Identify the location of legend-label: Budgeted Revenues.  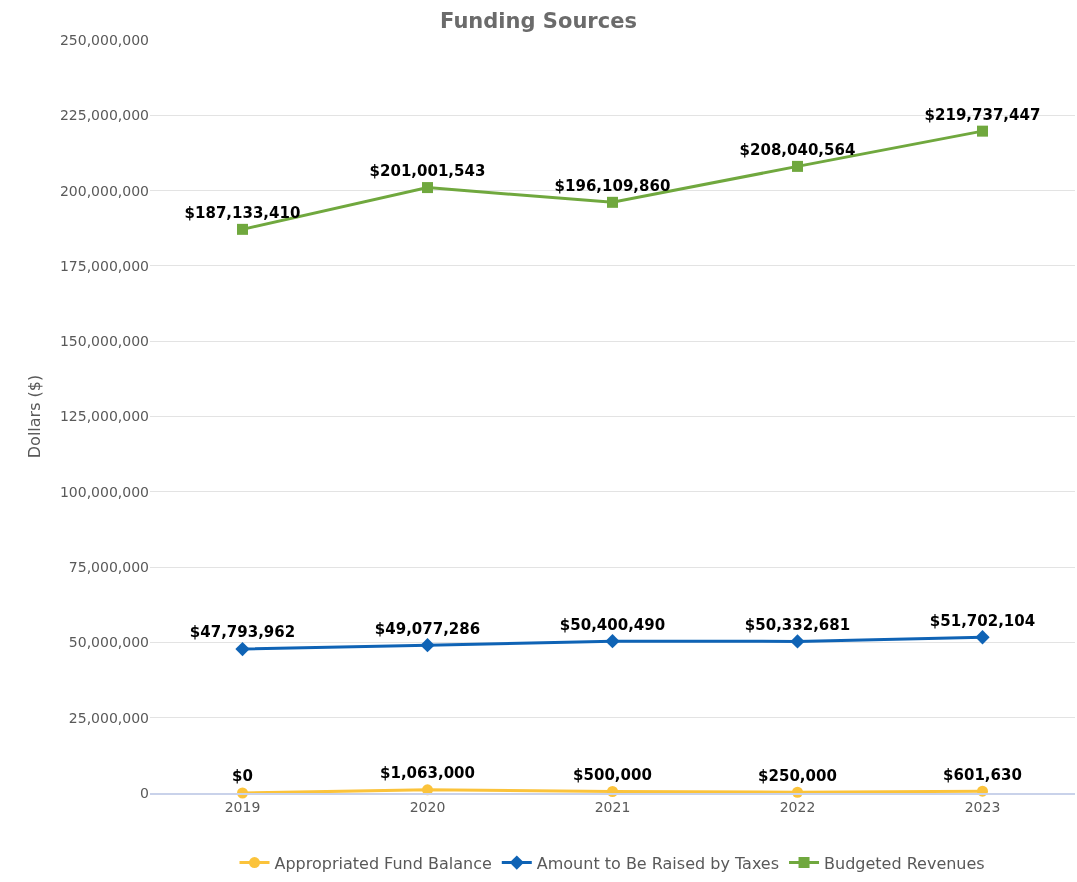
(904, 863).